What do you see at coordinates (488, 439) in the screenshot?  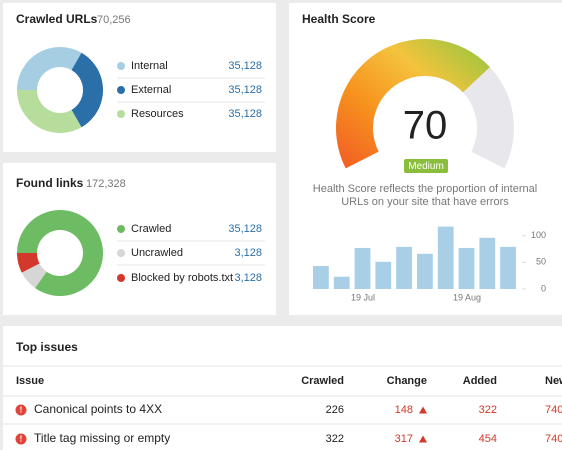 I see `added: 454` at bounding box center [488, 439].